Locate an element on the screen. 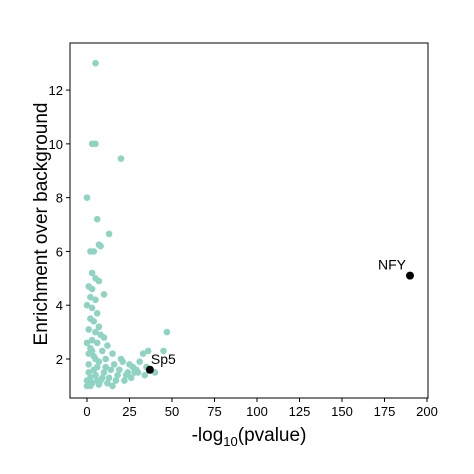 The height and width of the screenshot is (474, 474). y-tick-label: 2 is located at coordinates (59, 359).